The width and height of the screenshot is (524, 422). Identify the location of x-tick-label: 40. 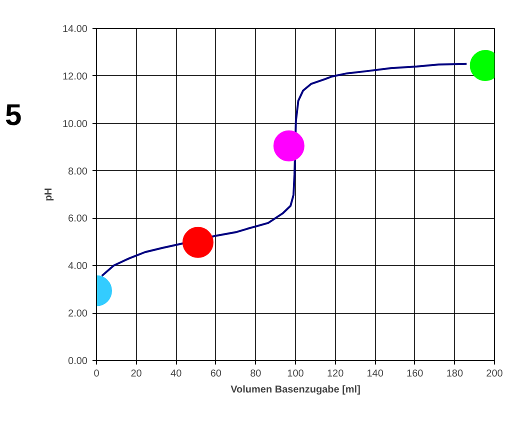
(176, 374).